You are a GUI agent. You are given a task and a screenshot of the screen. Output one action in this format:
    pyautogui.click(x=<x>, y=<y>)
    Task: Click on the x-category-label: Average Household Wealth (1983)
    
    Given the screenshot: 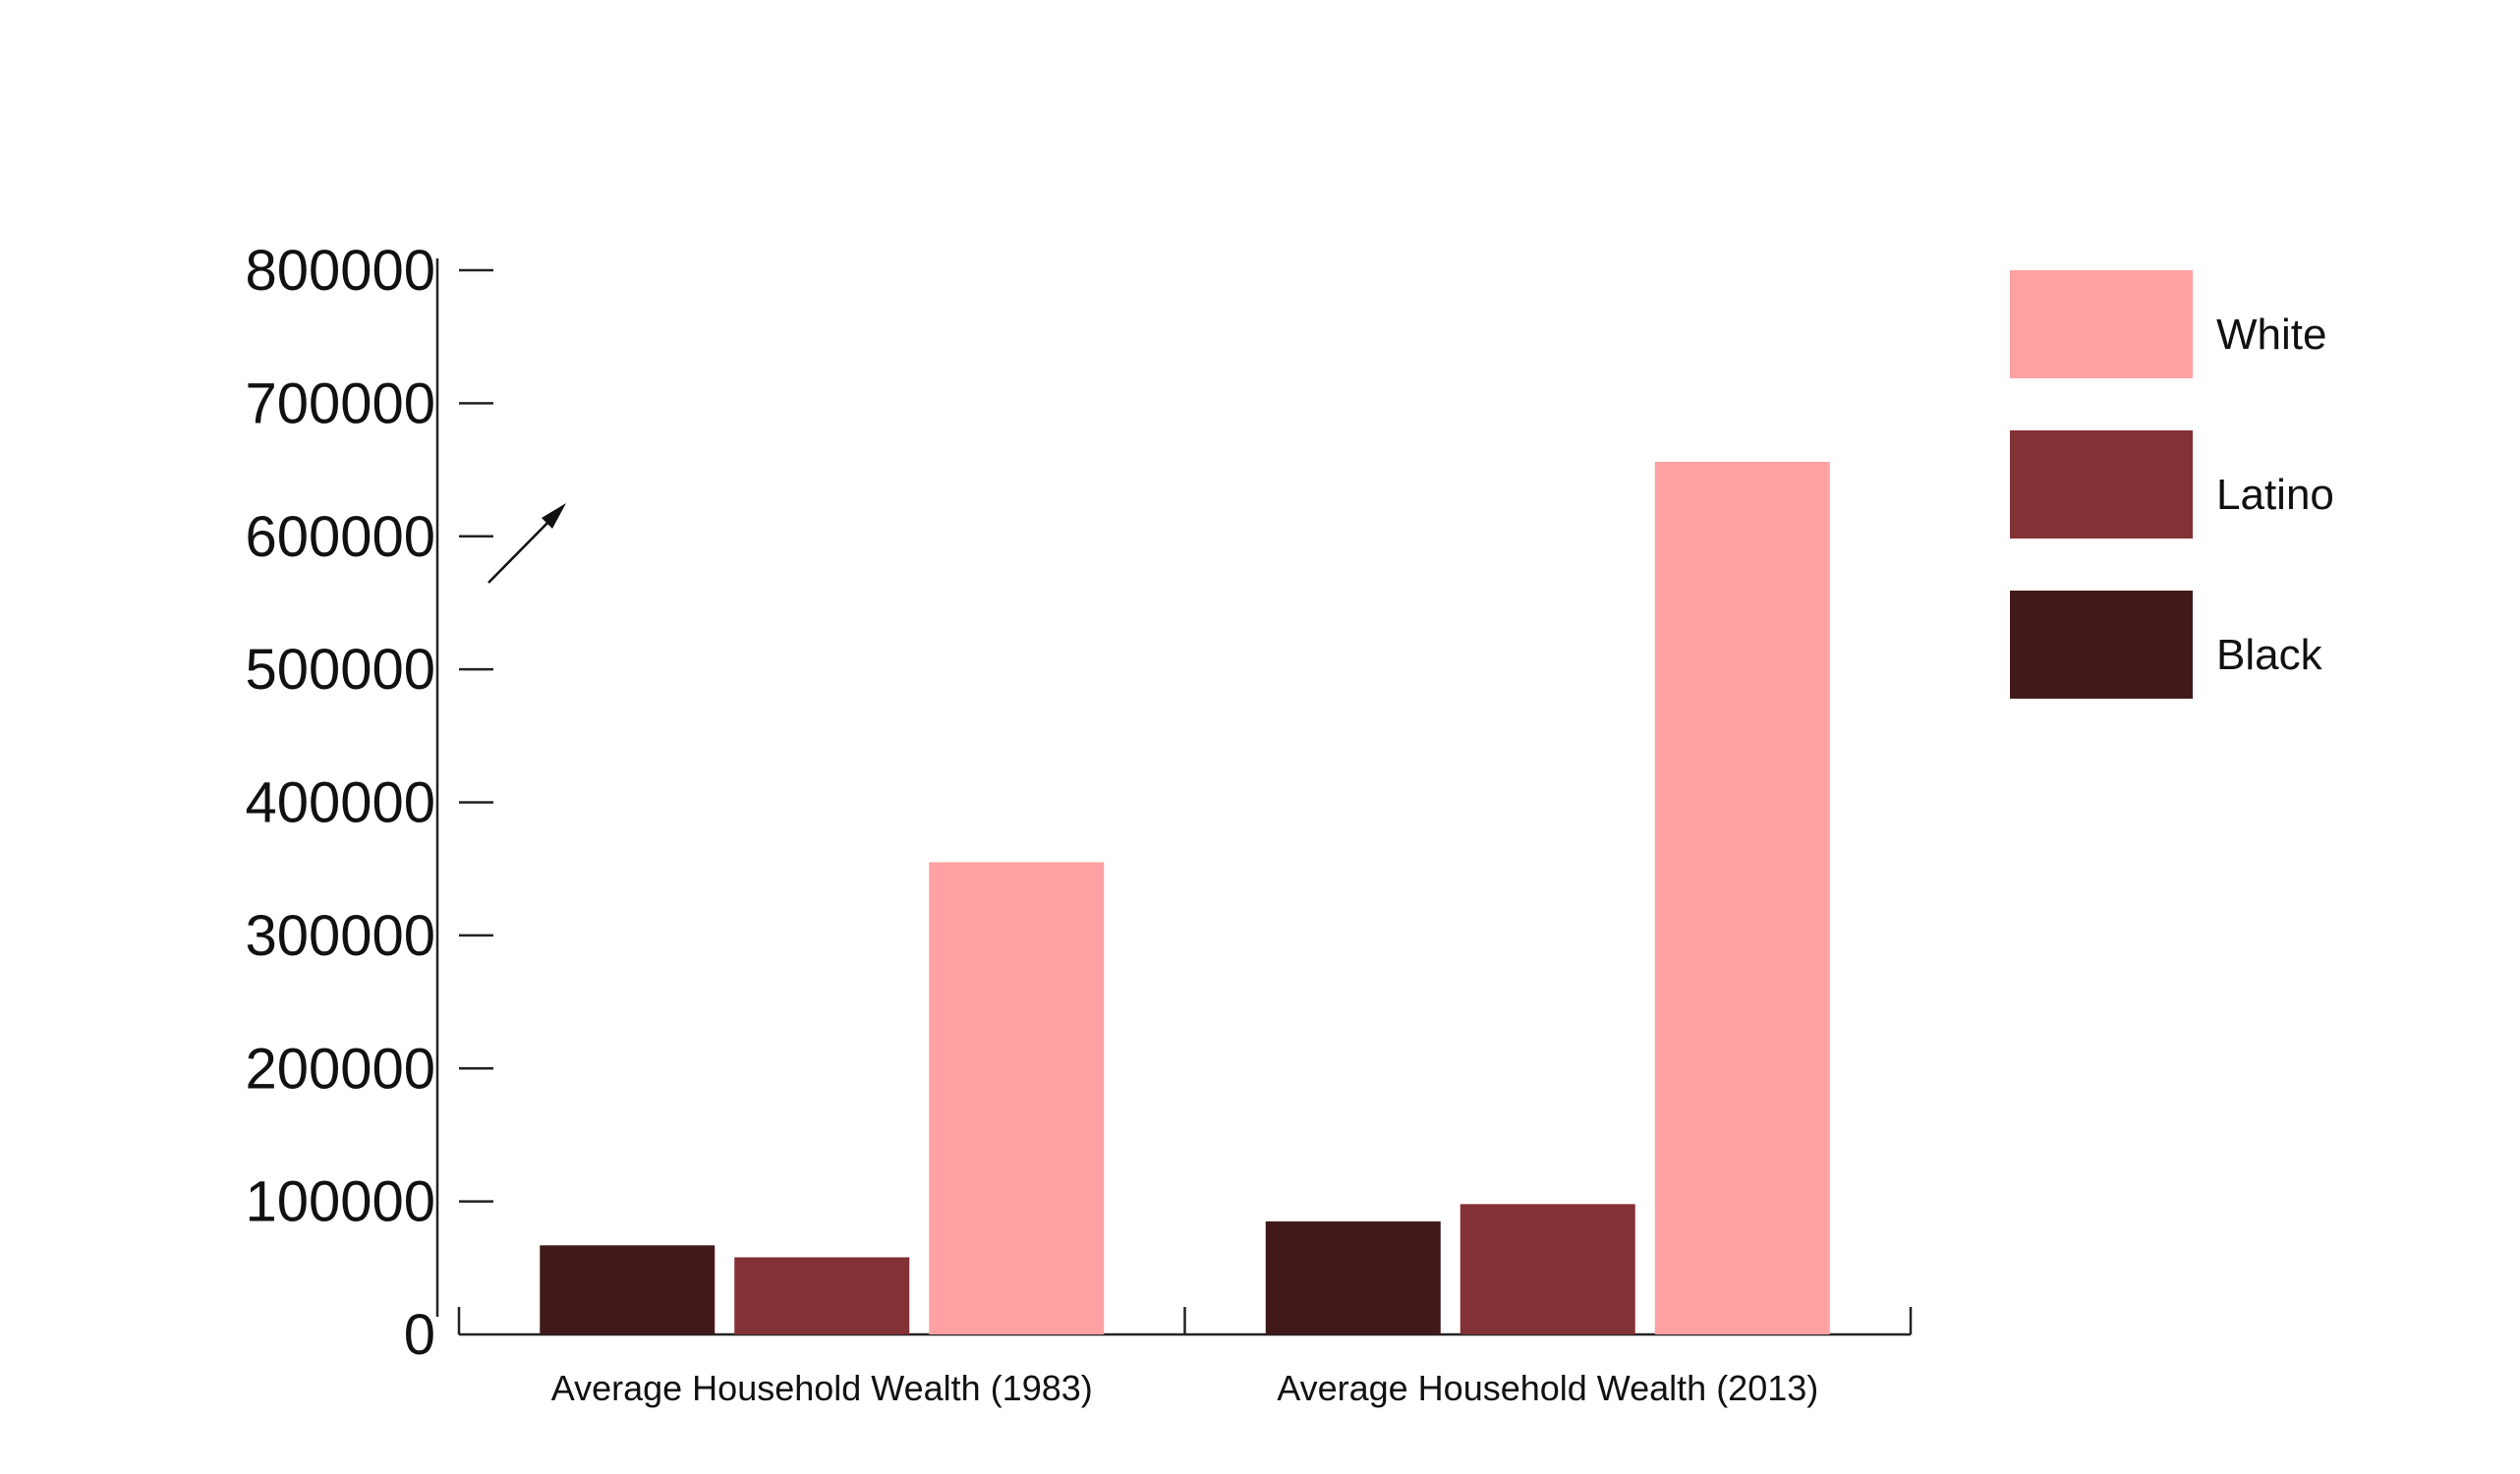 What is the action you would take?
    pyautogui.click(x=822, y=1388)
    